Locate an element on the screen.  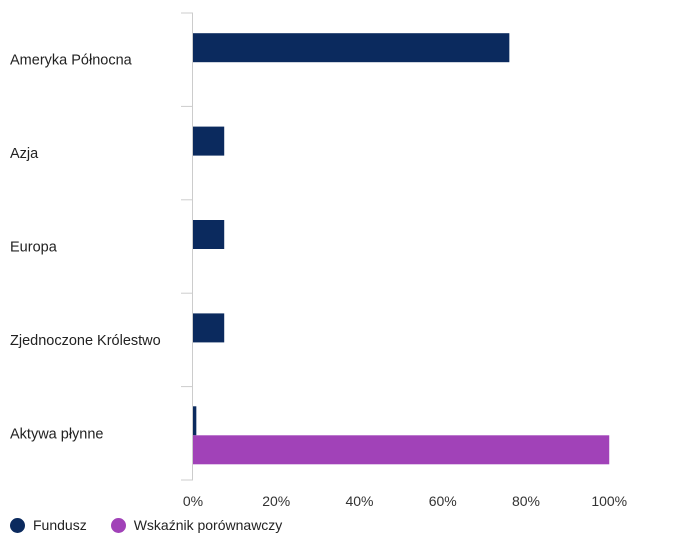
legend-swatch-benchmark is located at coordinates (118, 525).